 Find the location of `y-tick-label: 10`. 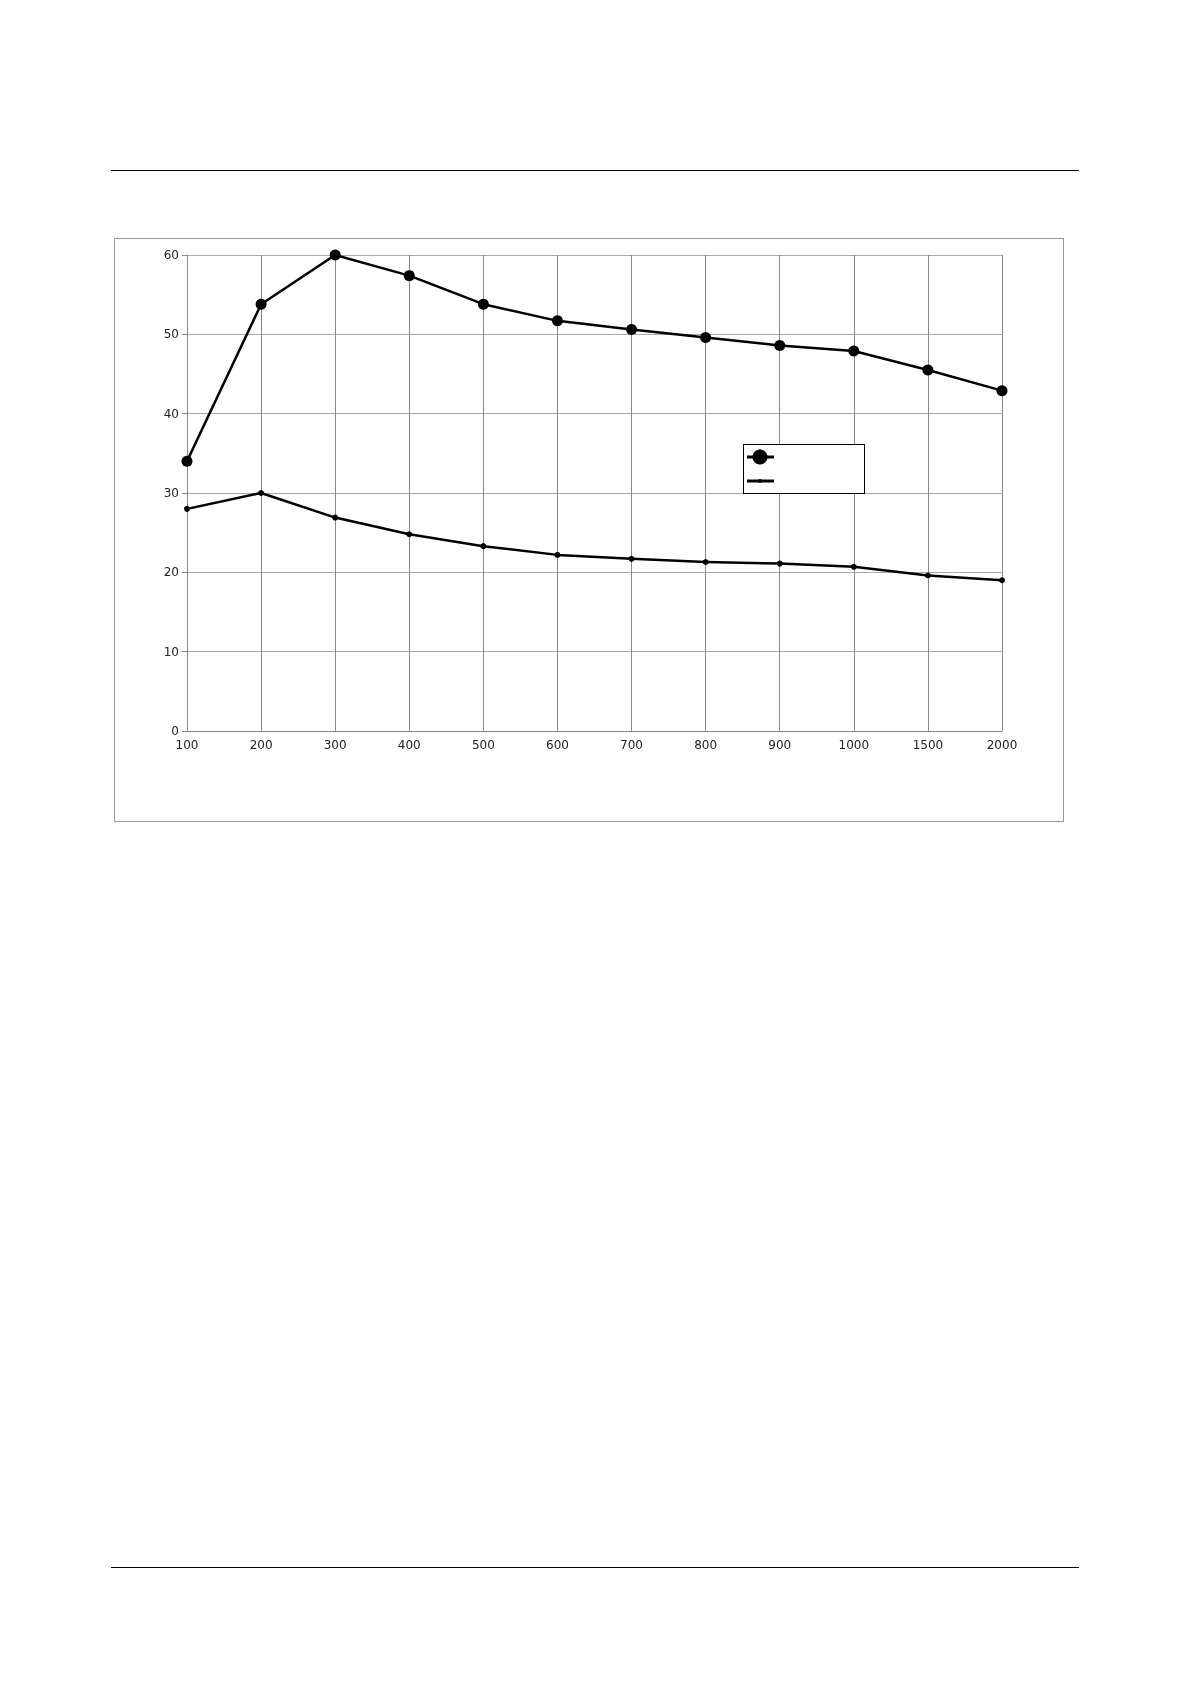

y-tick-label: 10 is located at coordinates (171, 651).